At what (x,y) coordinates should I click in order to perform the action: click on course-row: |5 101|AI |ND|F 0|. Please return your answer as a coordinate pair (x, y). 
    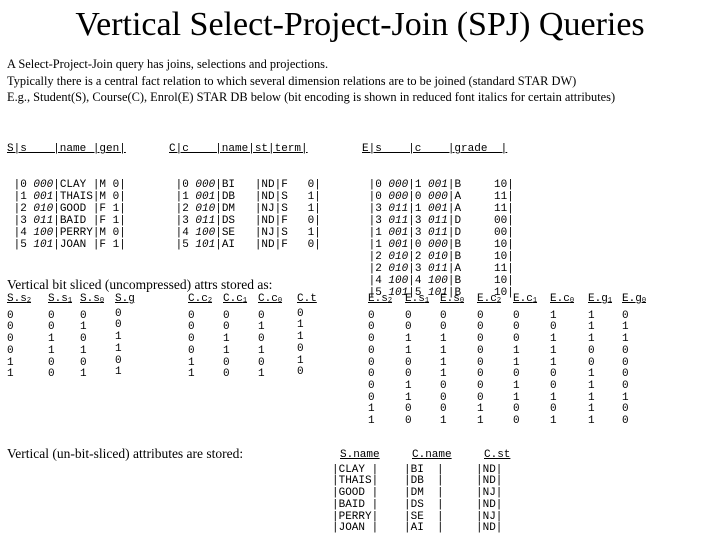
    Looking at the image, I should click on (245, 245).